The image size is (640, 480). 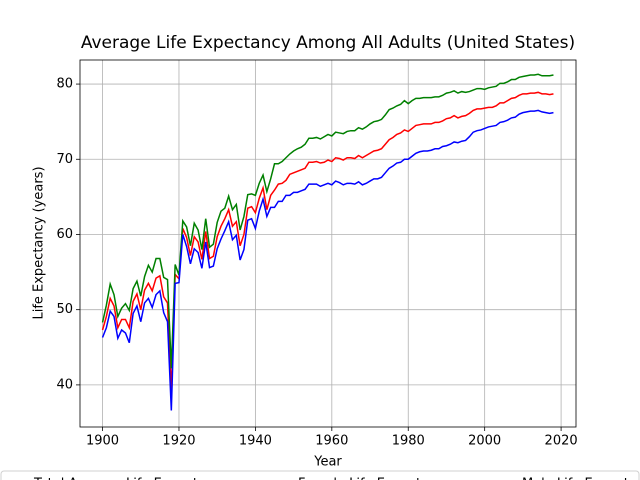 I want to click on x-tick-label: 1940, so click(x=255, y=441).